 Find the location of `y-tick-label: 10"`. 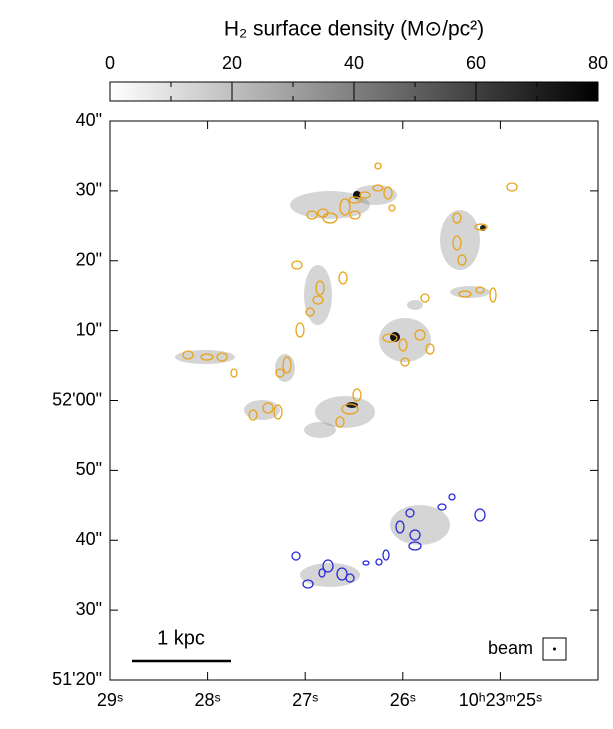

y-tick-label: 10" is located at coordinates (89, 329).